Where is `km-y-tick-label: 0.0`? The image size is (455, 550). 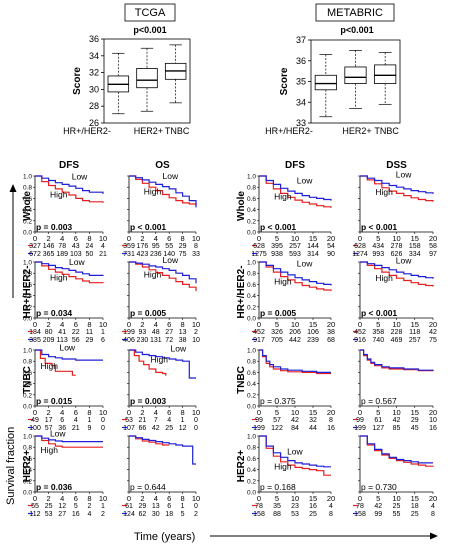 km-y-tick-label: 0.0 is located at coordinates (251, 407).